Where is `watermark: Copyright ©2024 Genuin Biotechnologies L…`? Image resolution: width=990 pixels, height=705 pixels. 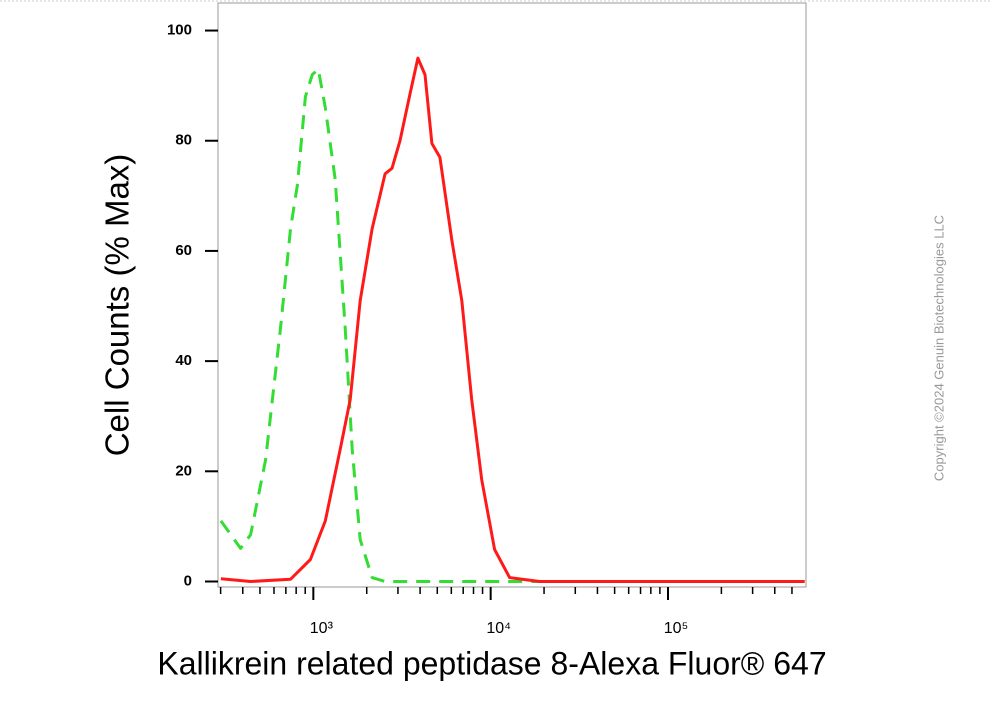 watermark: Copyright ©2024 Genuin Biotechnologies L… is located at coordinates (938, 348).